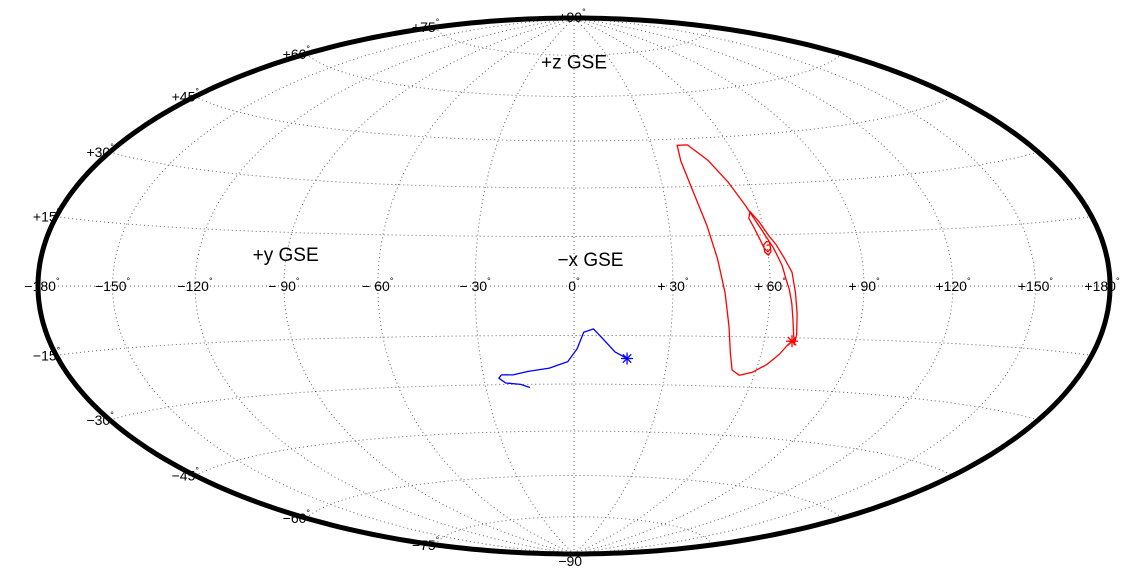  I want to click on meridian-line, so click(524, 286).